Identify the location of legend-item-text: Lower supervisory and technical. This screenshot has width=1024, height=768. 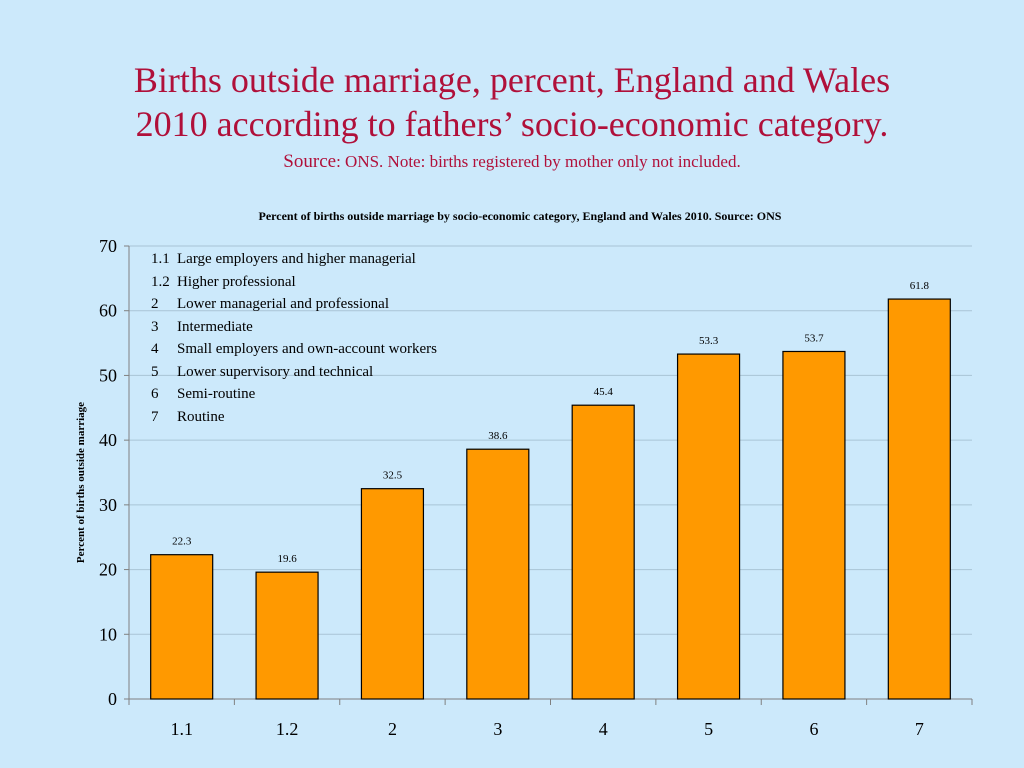
(275, 371).